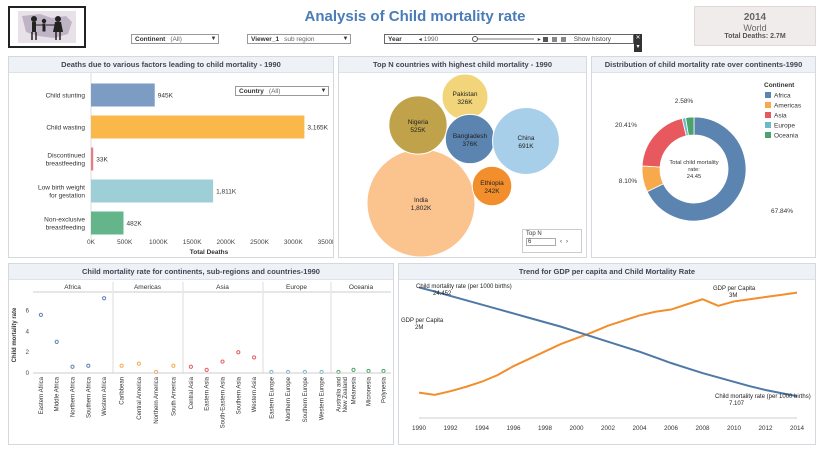  What do you see at coordinates (282, 91) in the screenshot?
I see `country-filter: Country (All) ▼` at bounding box center [282, 91].